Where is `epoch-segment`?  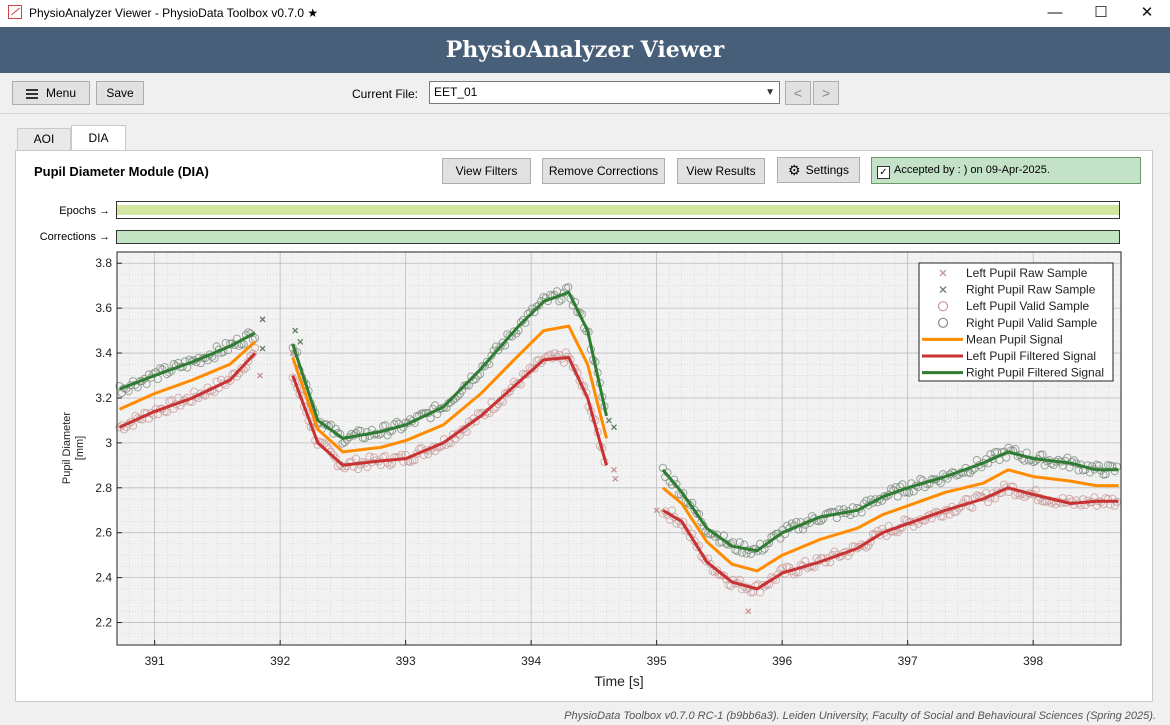 epoch-segment is located at coordinates (618, 210).